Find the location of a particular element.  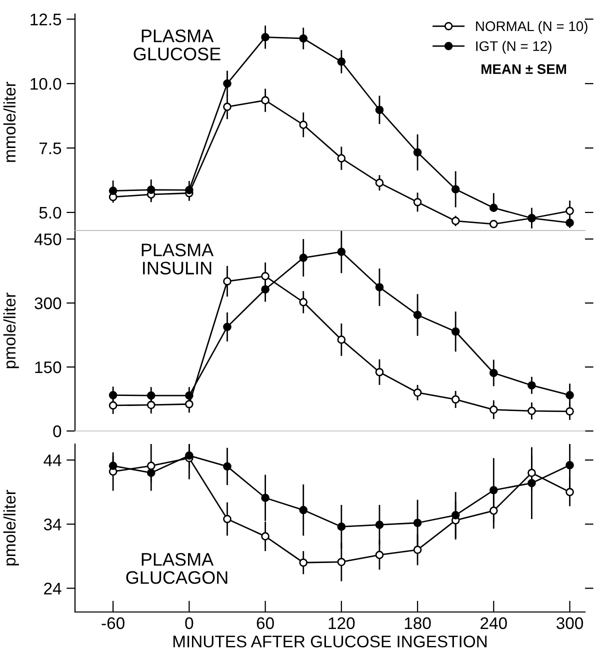

y-tick-label: 24 is located at coordinates (53, 588).